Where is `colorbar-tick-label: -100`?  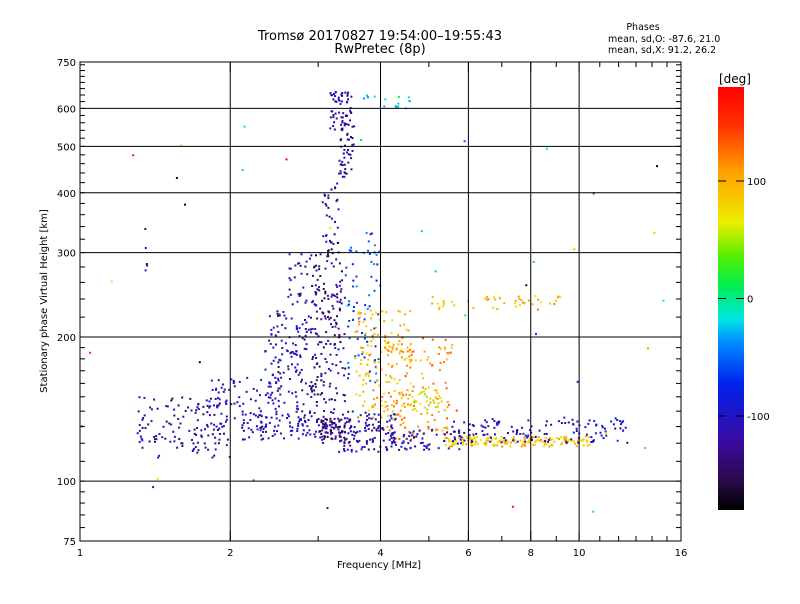 colorbar-tick-label: -100 is located at coordinates (758, 417).